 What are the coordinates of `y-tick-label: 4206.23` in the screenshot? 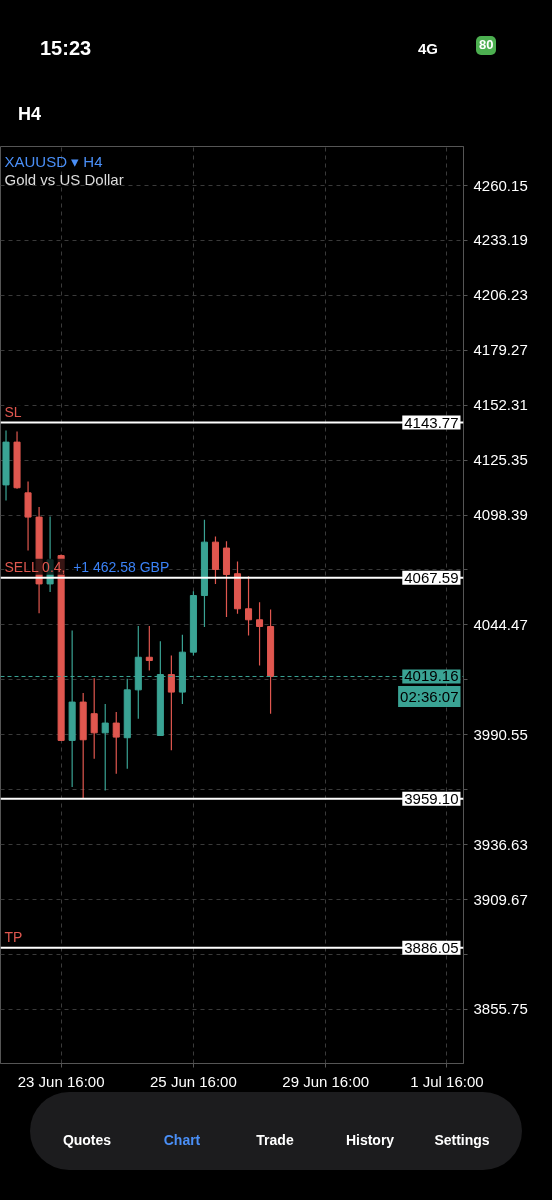 It's located at (500, 295).